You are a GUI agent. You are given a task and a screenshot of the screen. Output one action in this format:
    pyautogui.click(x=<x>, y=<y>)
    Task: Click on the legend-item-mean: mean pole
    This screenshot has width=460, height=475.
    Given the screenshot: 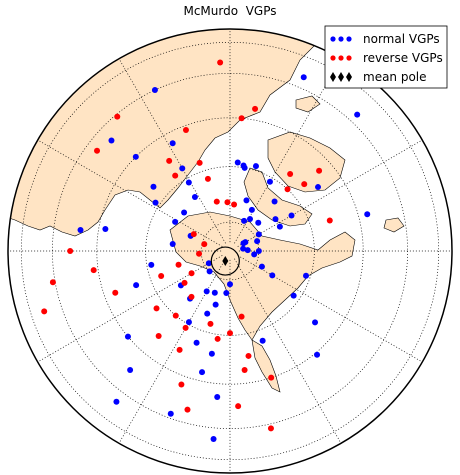 What is the action you would take?
    pyautogui.click(x=378, y=77)
    